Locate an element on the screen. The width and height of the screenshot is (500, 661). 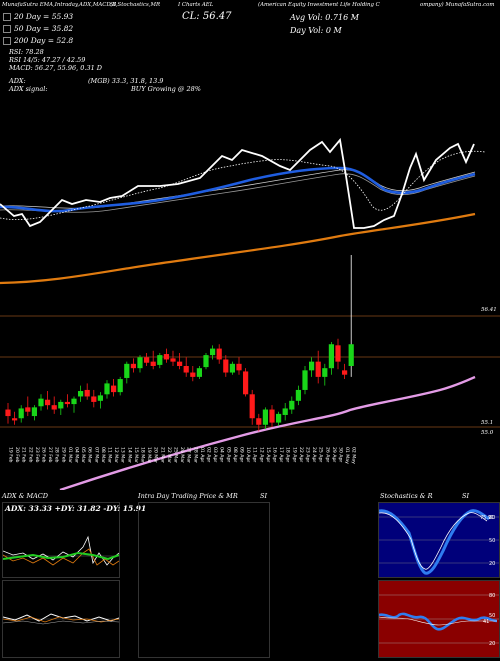
plus-di-line is located at coordinates (61, 556).